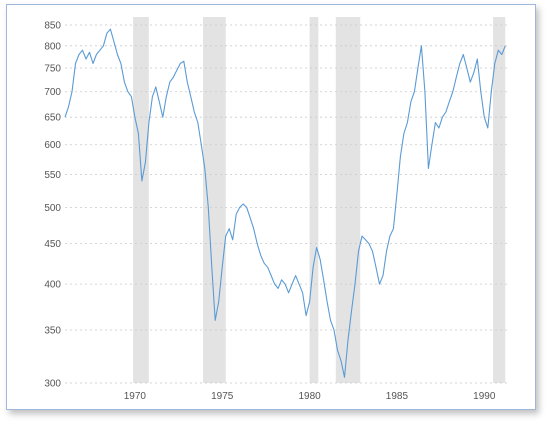  Describe the element at coordinates (52, 69) in the screenshot. I see `y-tick-label-750: 750` at that location.